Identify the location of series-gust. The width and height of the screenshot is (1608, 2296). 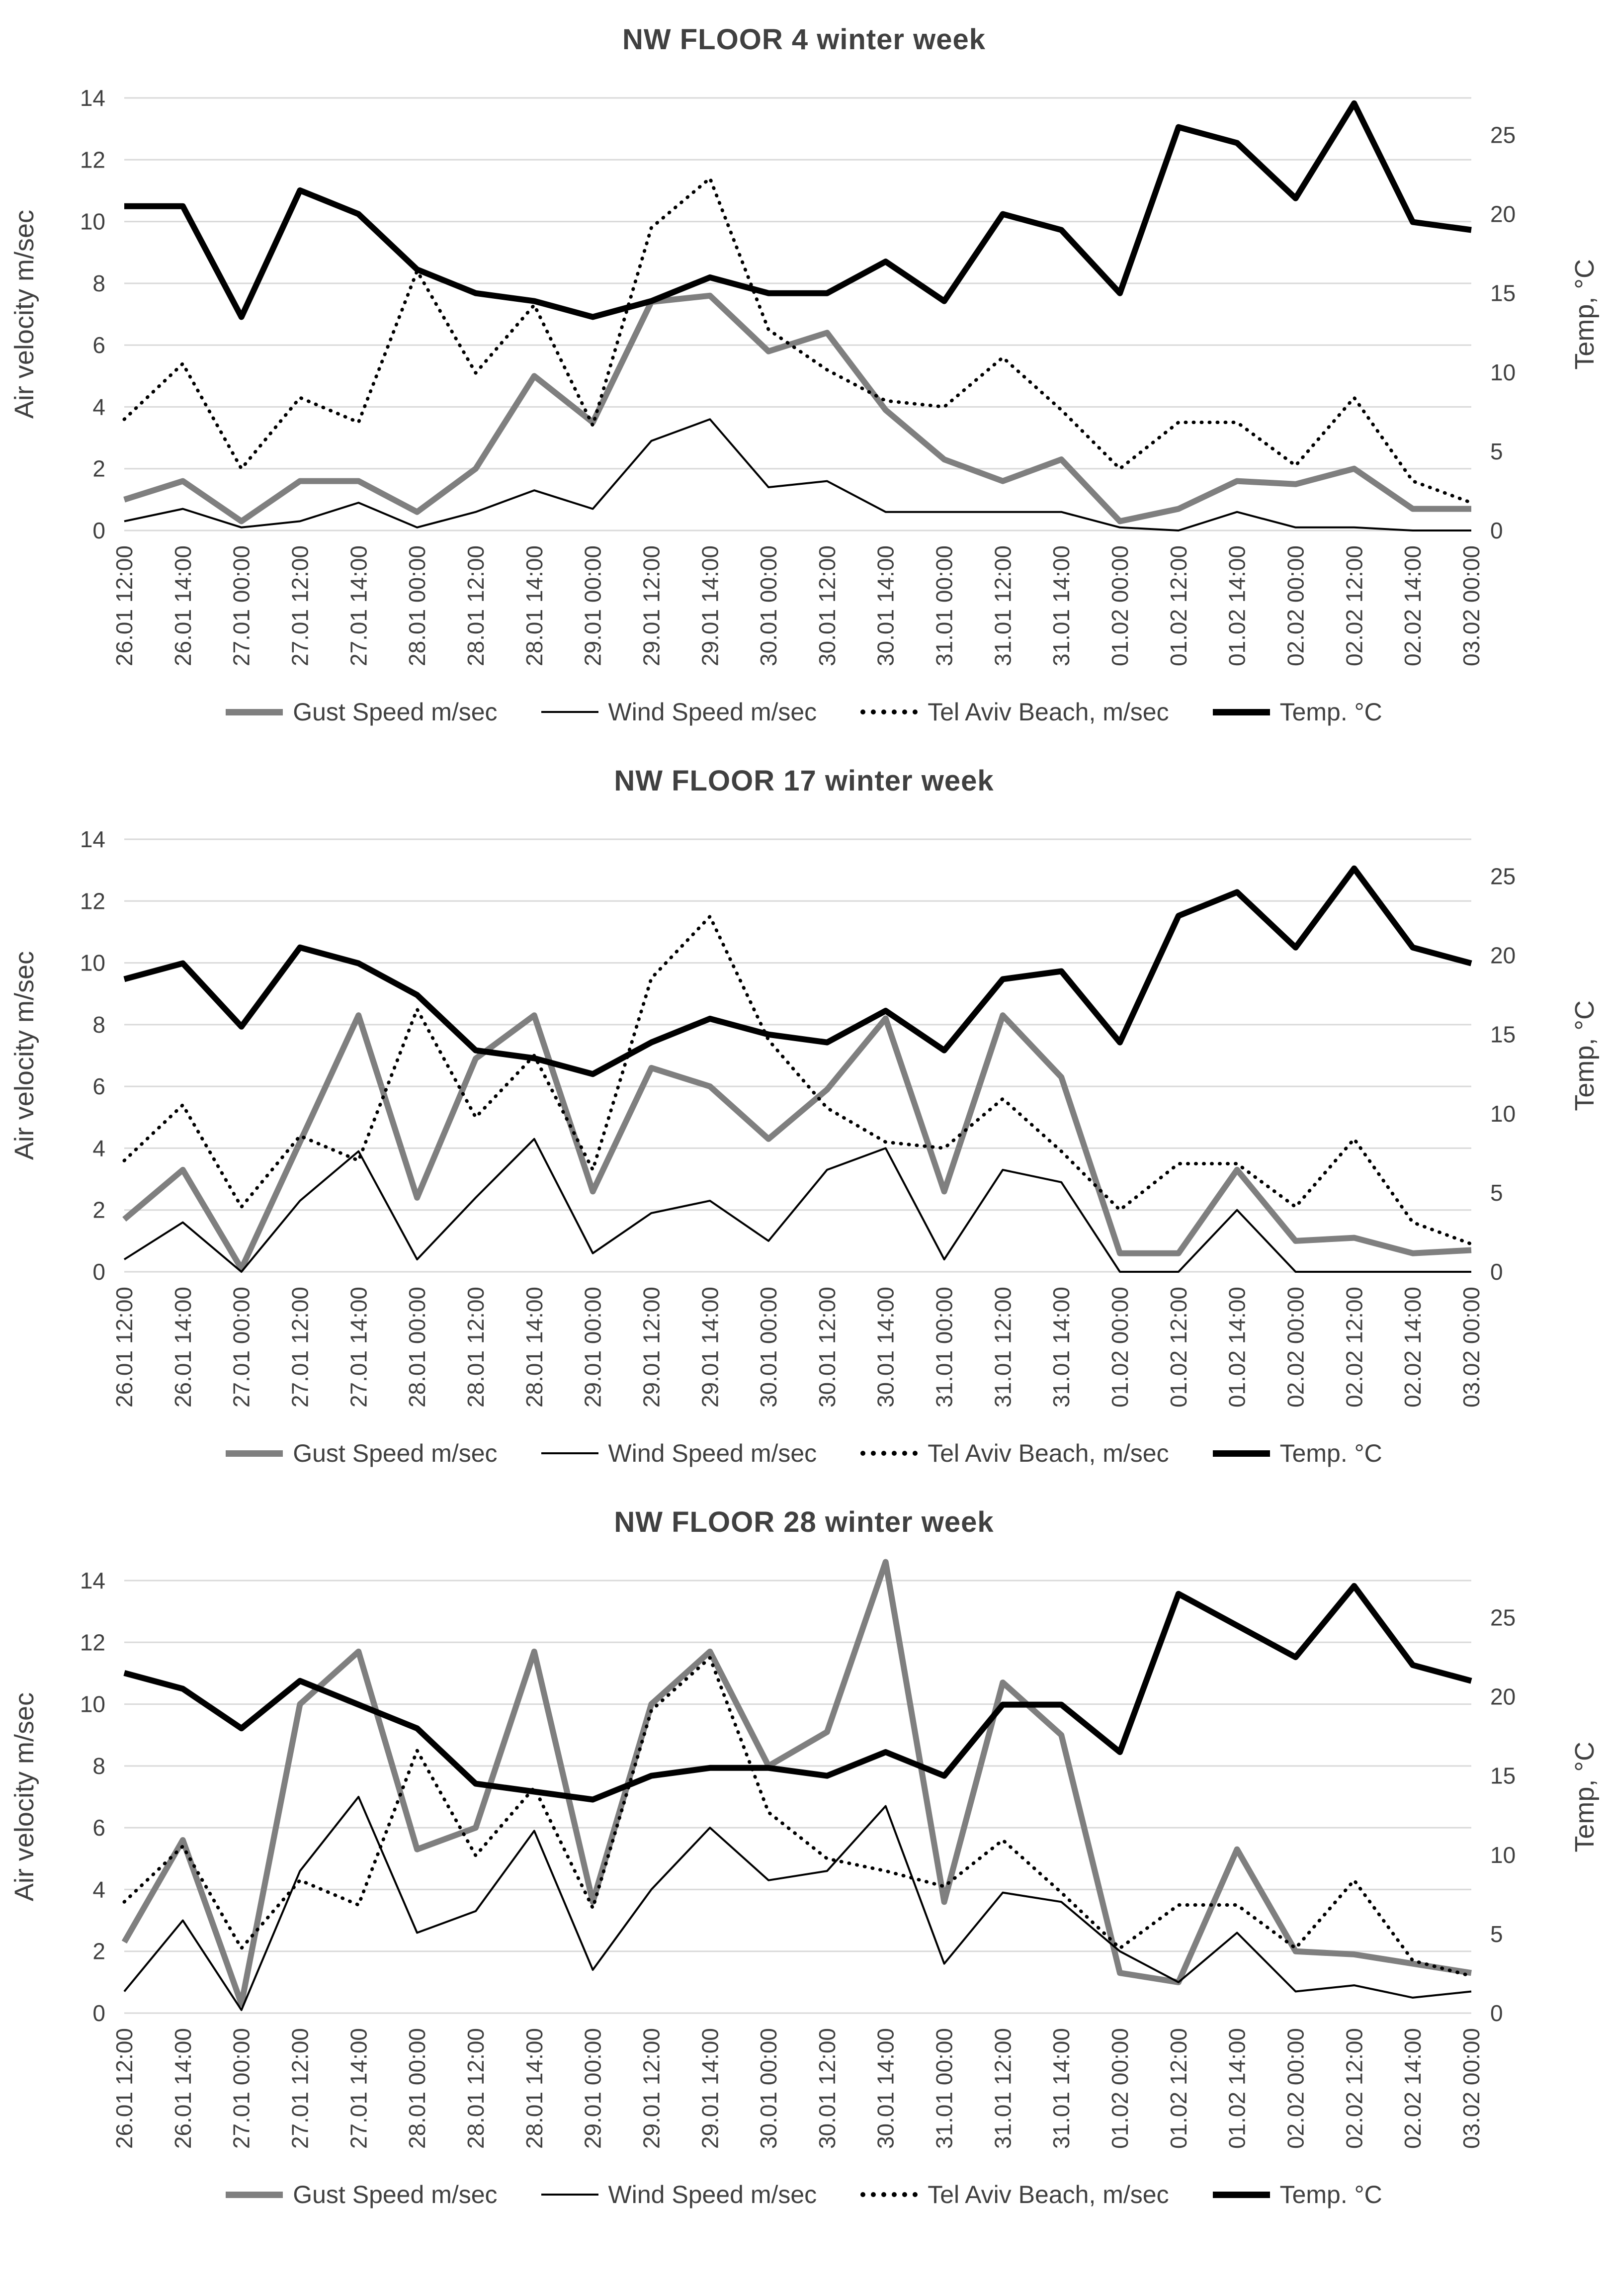
(797, 408).